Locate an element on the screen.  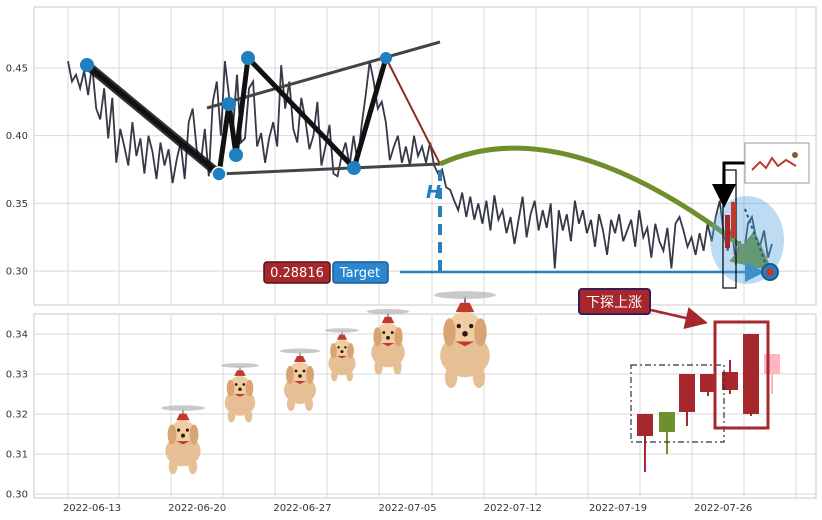
x-tick-label: 2022-07-12 is located at coordinates (513, 508).